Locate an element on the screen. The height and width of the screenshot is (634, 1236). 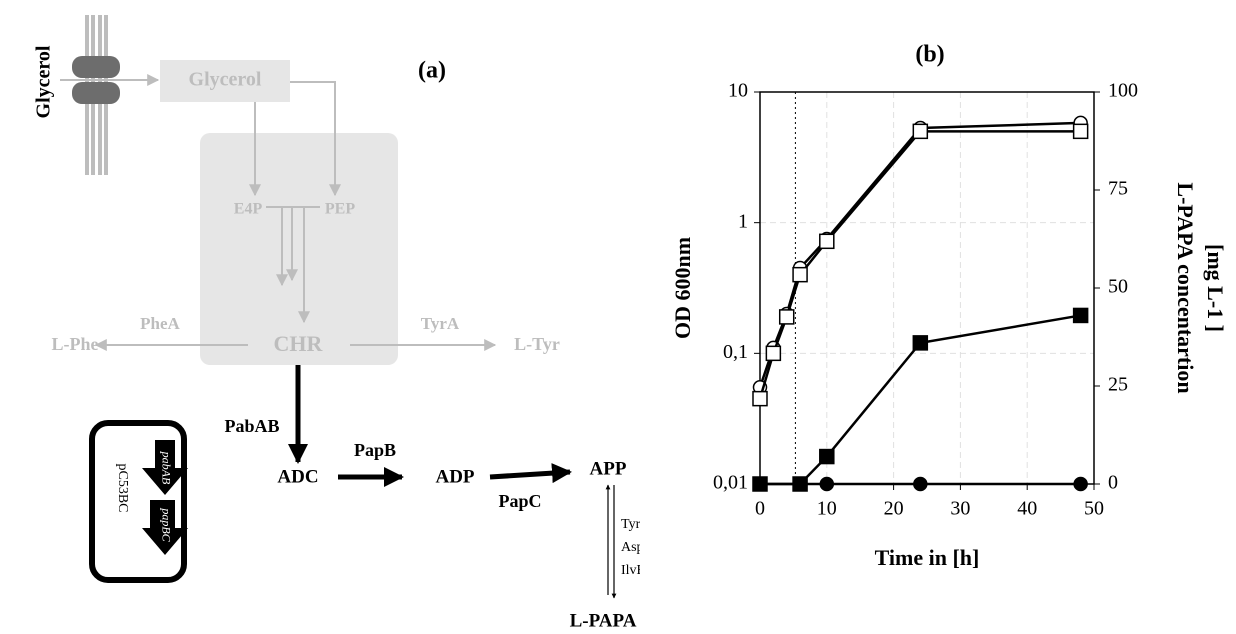
x-tick-label: 50 is located at coordinates (1094, 509).